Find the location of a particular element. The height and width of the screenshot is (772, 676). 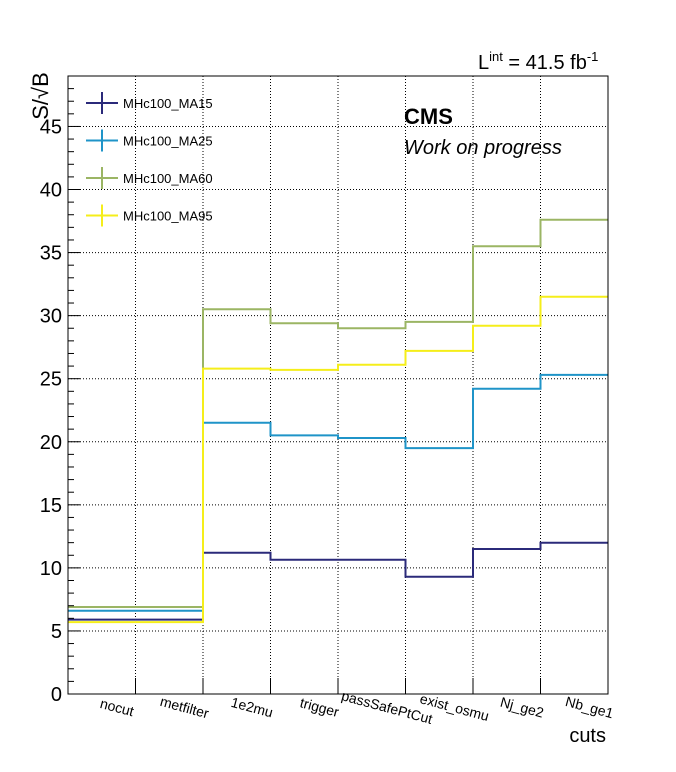

y-axis-label: S/√B is located at coordinates (40, 96).